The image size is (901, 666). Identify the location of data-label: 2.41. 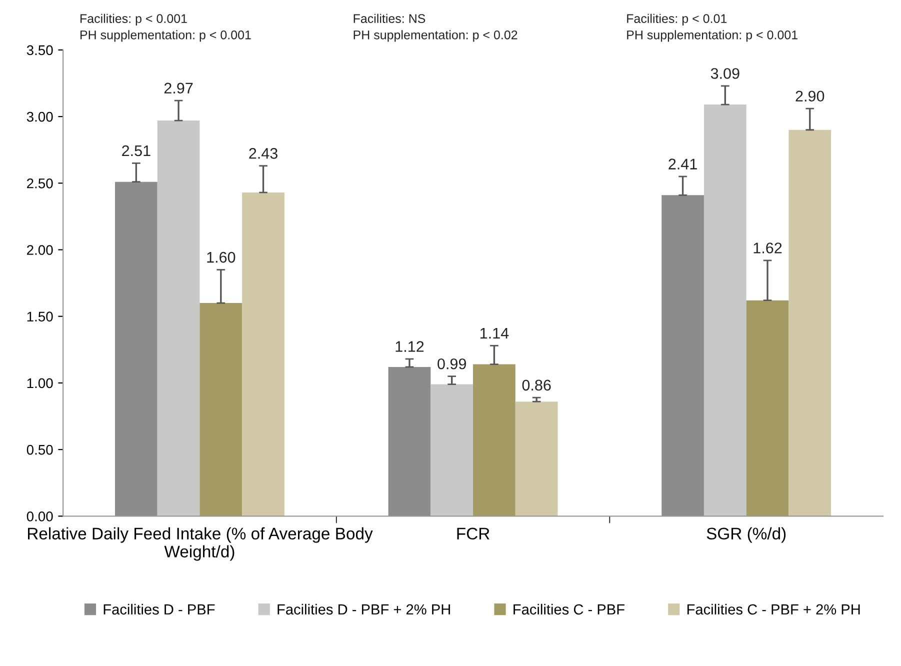
(682, 164).